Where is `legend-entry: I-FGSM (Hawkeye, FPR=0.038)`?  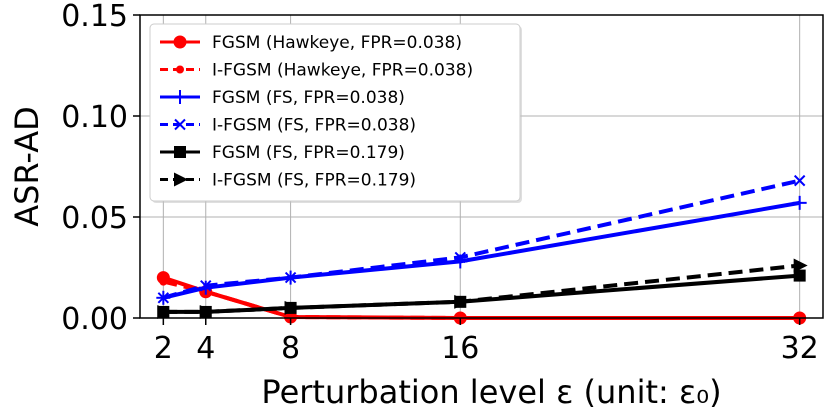 legend-entry: I-FGSM (Hawkeye, FPR=0.038) is located at coordinates (316, 71).